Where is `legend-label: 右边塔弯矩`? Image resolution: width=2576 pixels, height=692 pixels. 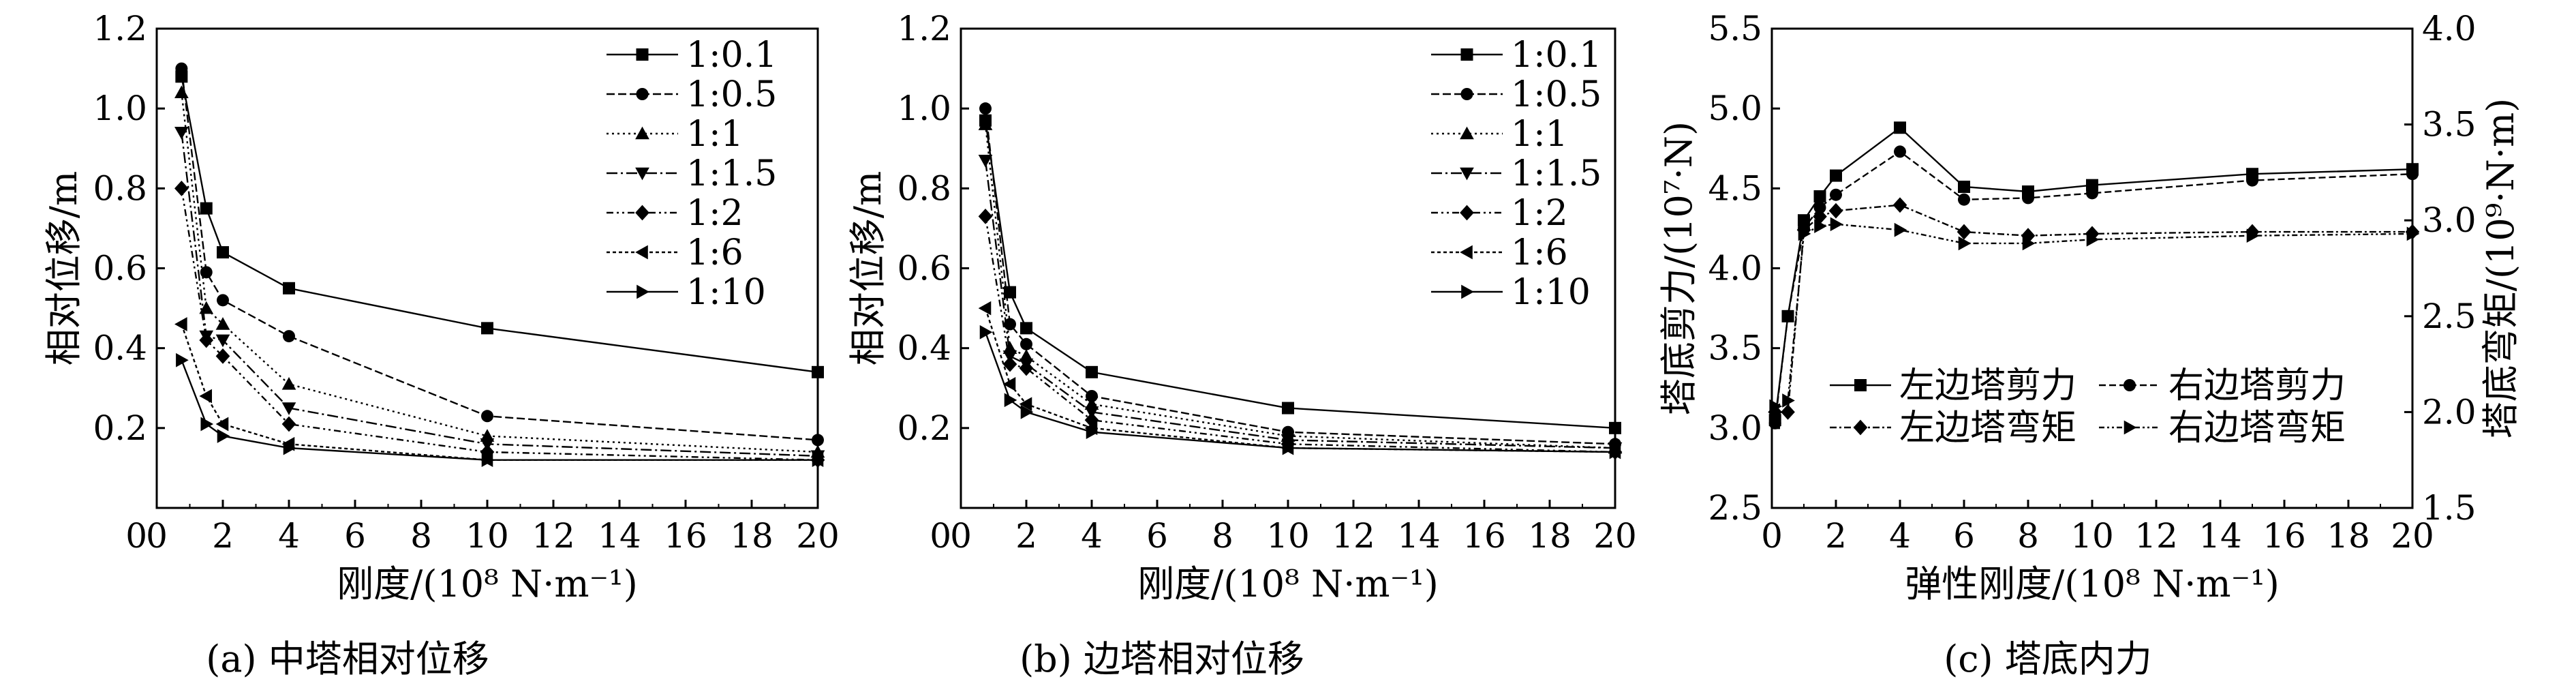 legend-label: 右边塔弯矩 is located at coordinates (2257, 428).